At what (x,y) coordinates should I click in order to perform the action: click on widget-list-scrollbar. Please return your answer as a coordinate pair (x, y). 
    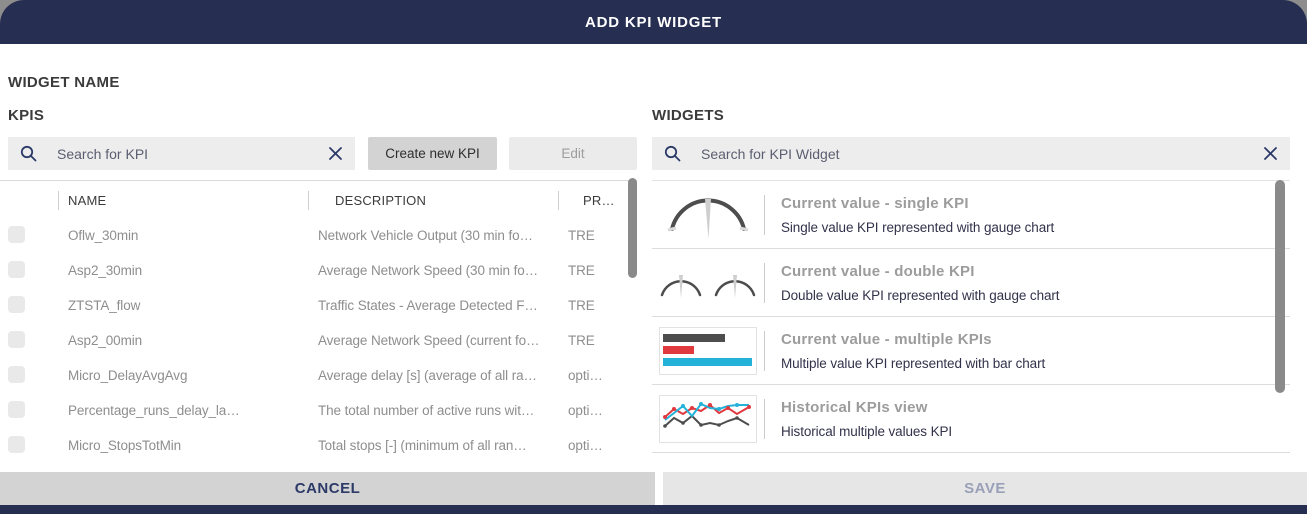
    Looking at the image, I should click on (1280, 286).